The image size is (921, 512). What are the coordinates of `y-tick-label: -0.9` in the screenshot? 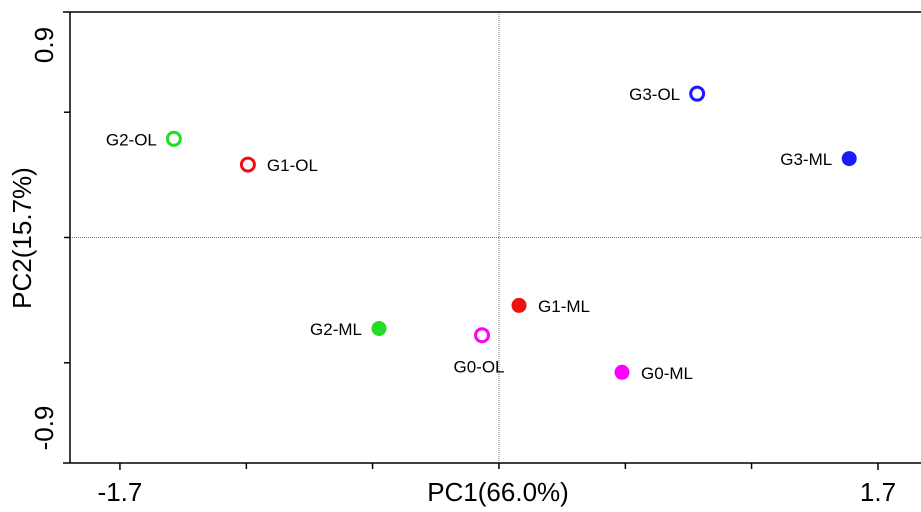 It's located at (44, 428).